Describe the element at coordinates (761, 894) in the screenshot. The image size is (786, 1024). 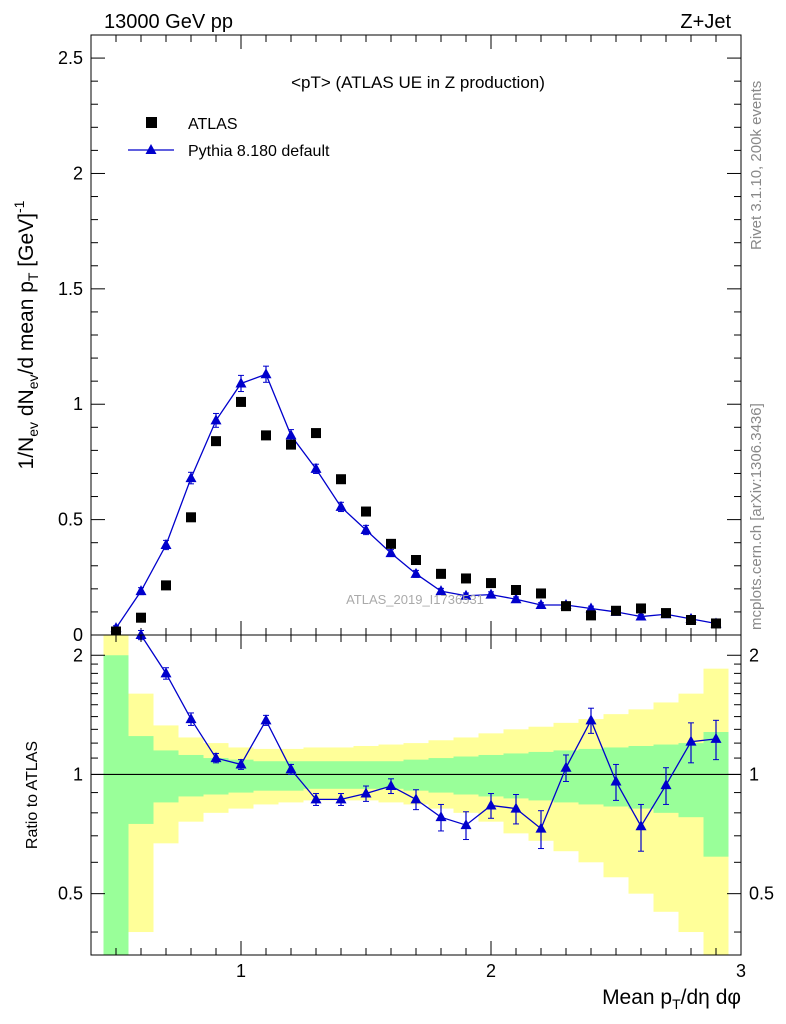
I see `ratio-ytick-label-right: 0.5` at that location.